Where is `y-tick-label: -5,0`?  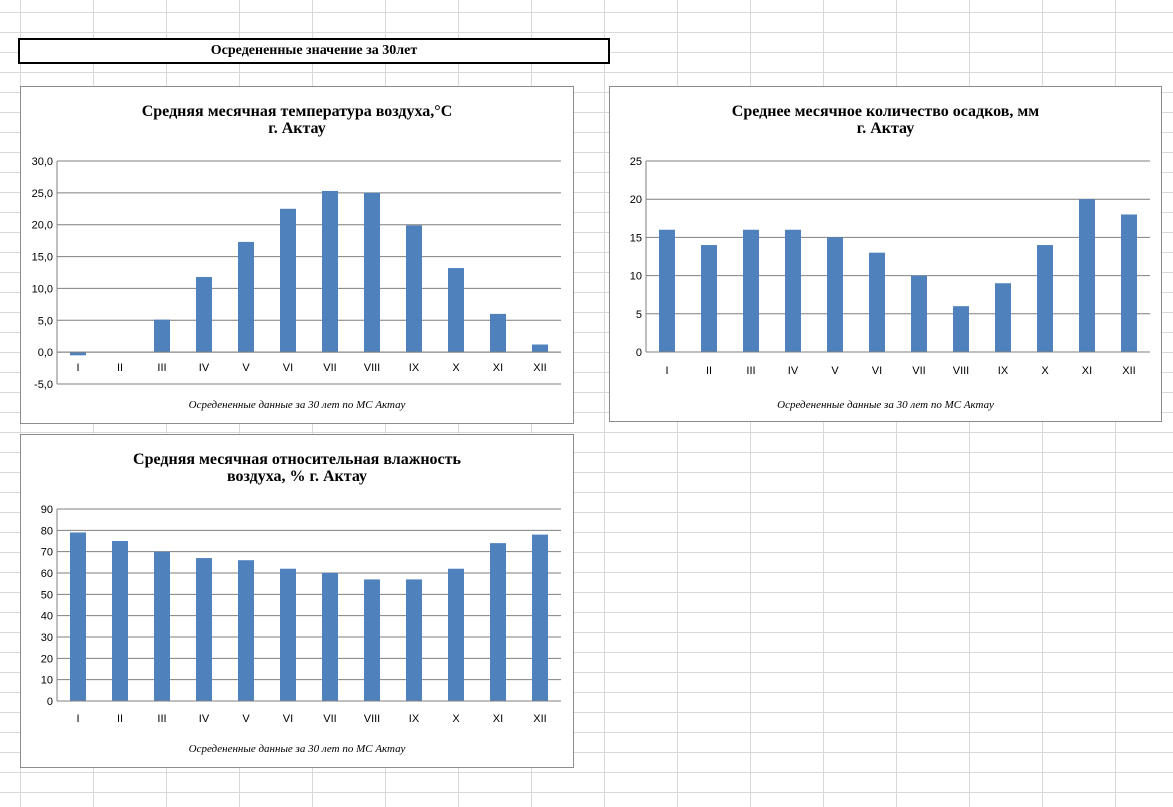 y-tick-label: -5,0 is located at coordinates (43, 385).